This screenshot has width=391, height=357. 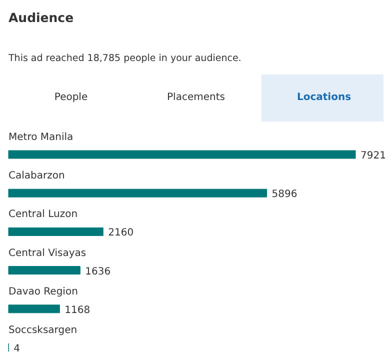 I want to click on y-tick-label: Soccsksargen, so click(x=43, y=330).